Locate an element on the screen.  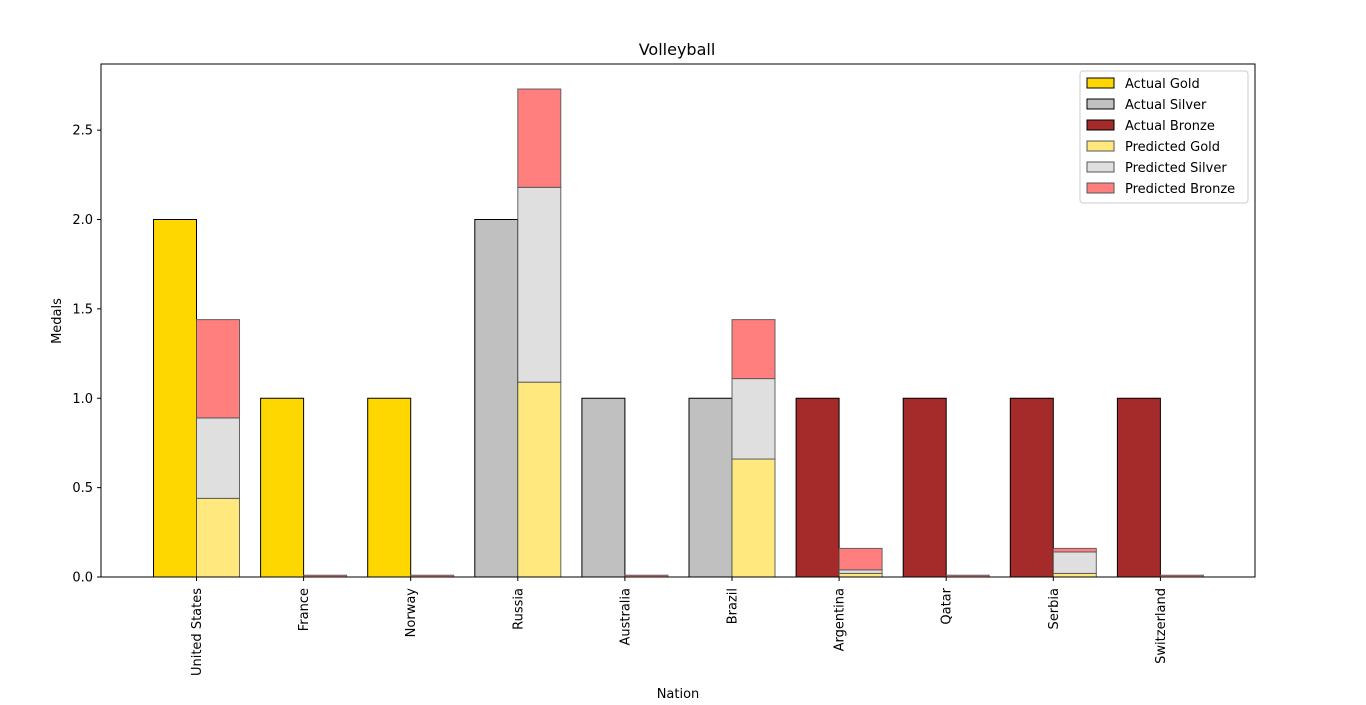
bar-predicted-gold-united-states is located at coordinates (218, 537).